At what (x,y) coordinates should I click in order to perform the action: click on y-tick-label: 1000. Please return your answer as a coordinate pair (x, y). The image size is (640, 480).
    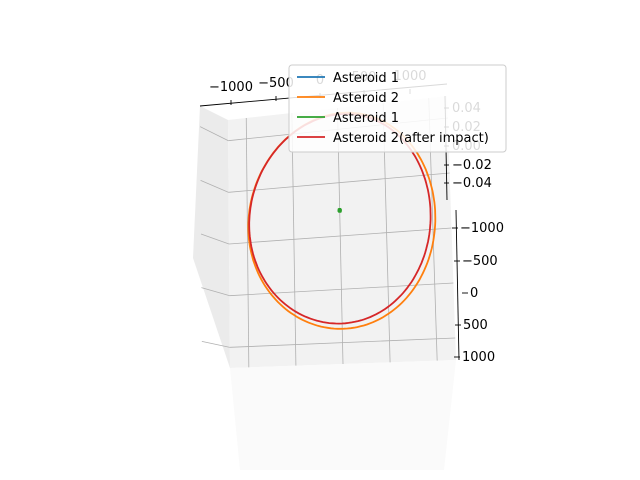
    Looking at the image, I should click on (478, 357).